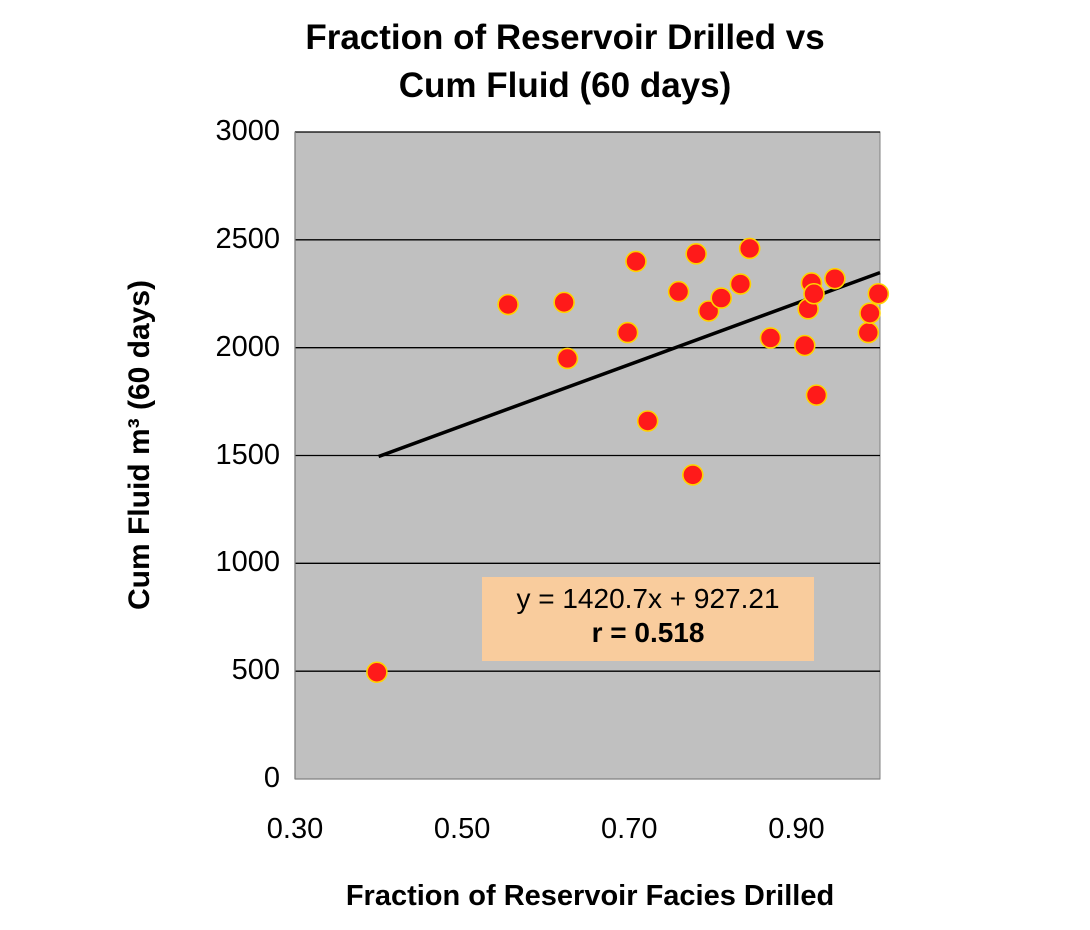 Image resolution: width=1090 pixels, height=930 pixels. Describe the element at coordinates (590, 896) in the screenshot. I see `x-axis-label: Fraction of Reservoir Facies Drilled` at that location.